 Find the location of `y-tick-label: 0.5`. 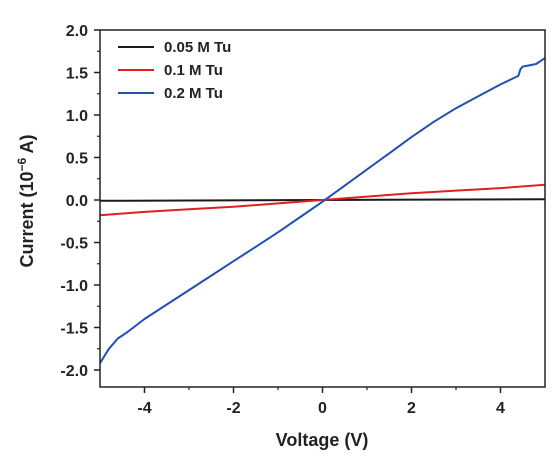

y-tick-label: 0.5 is located at coordinates (77, 159).